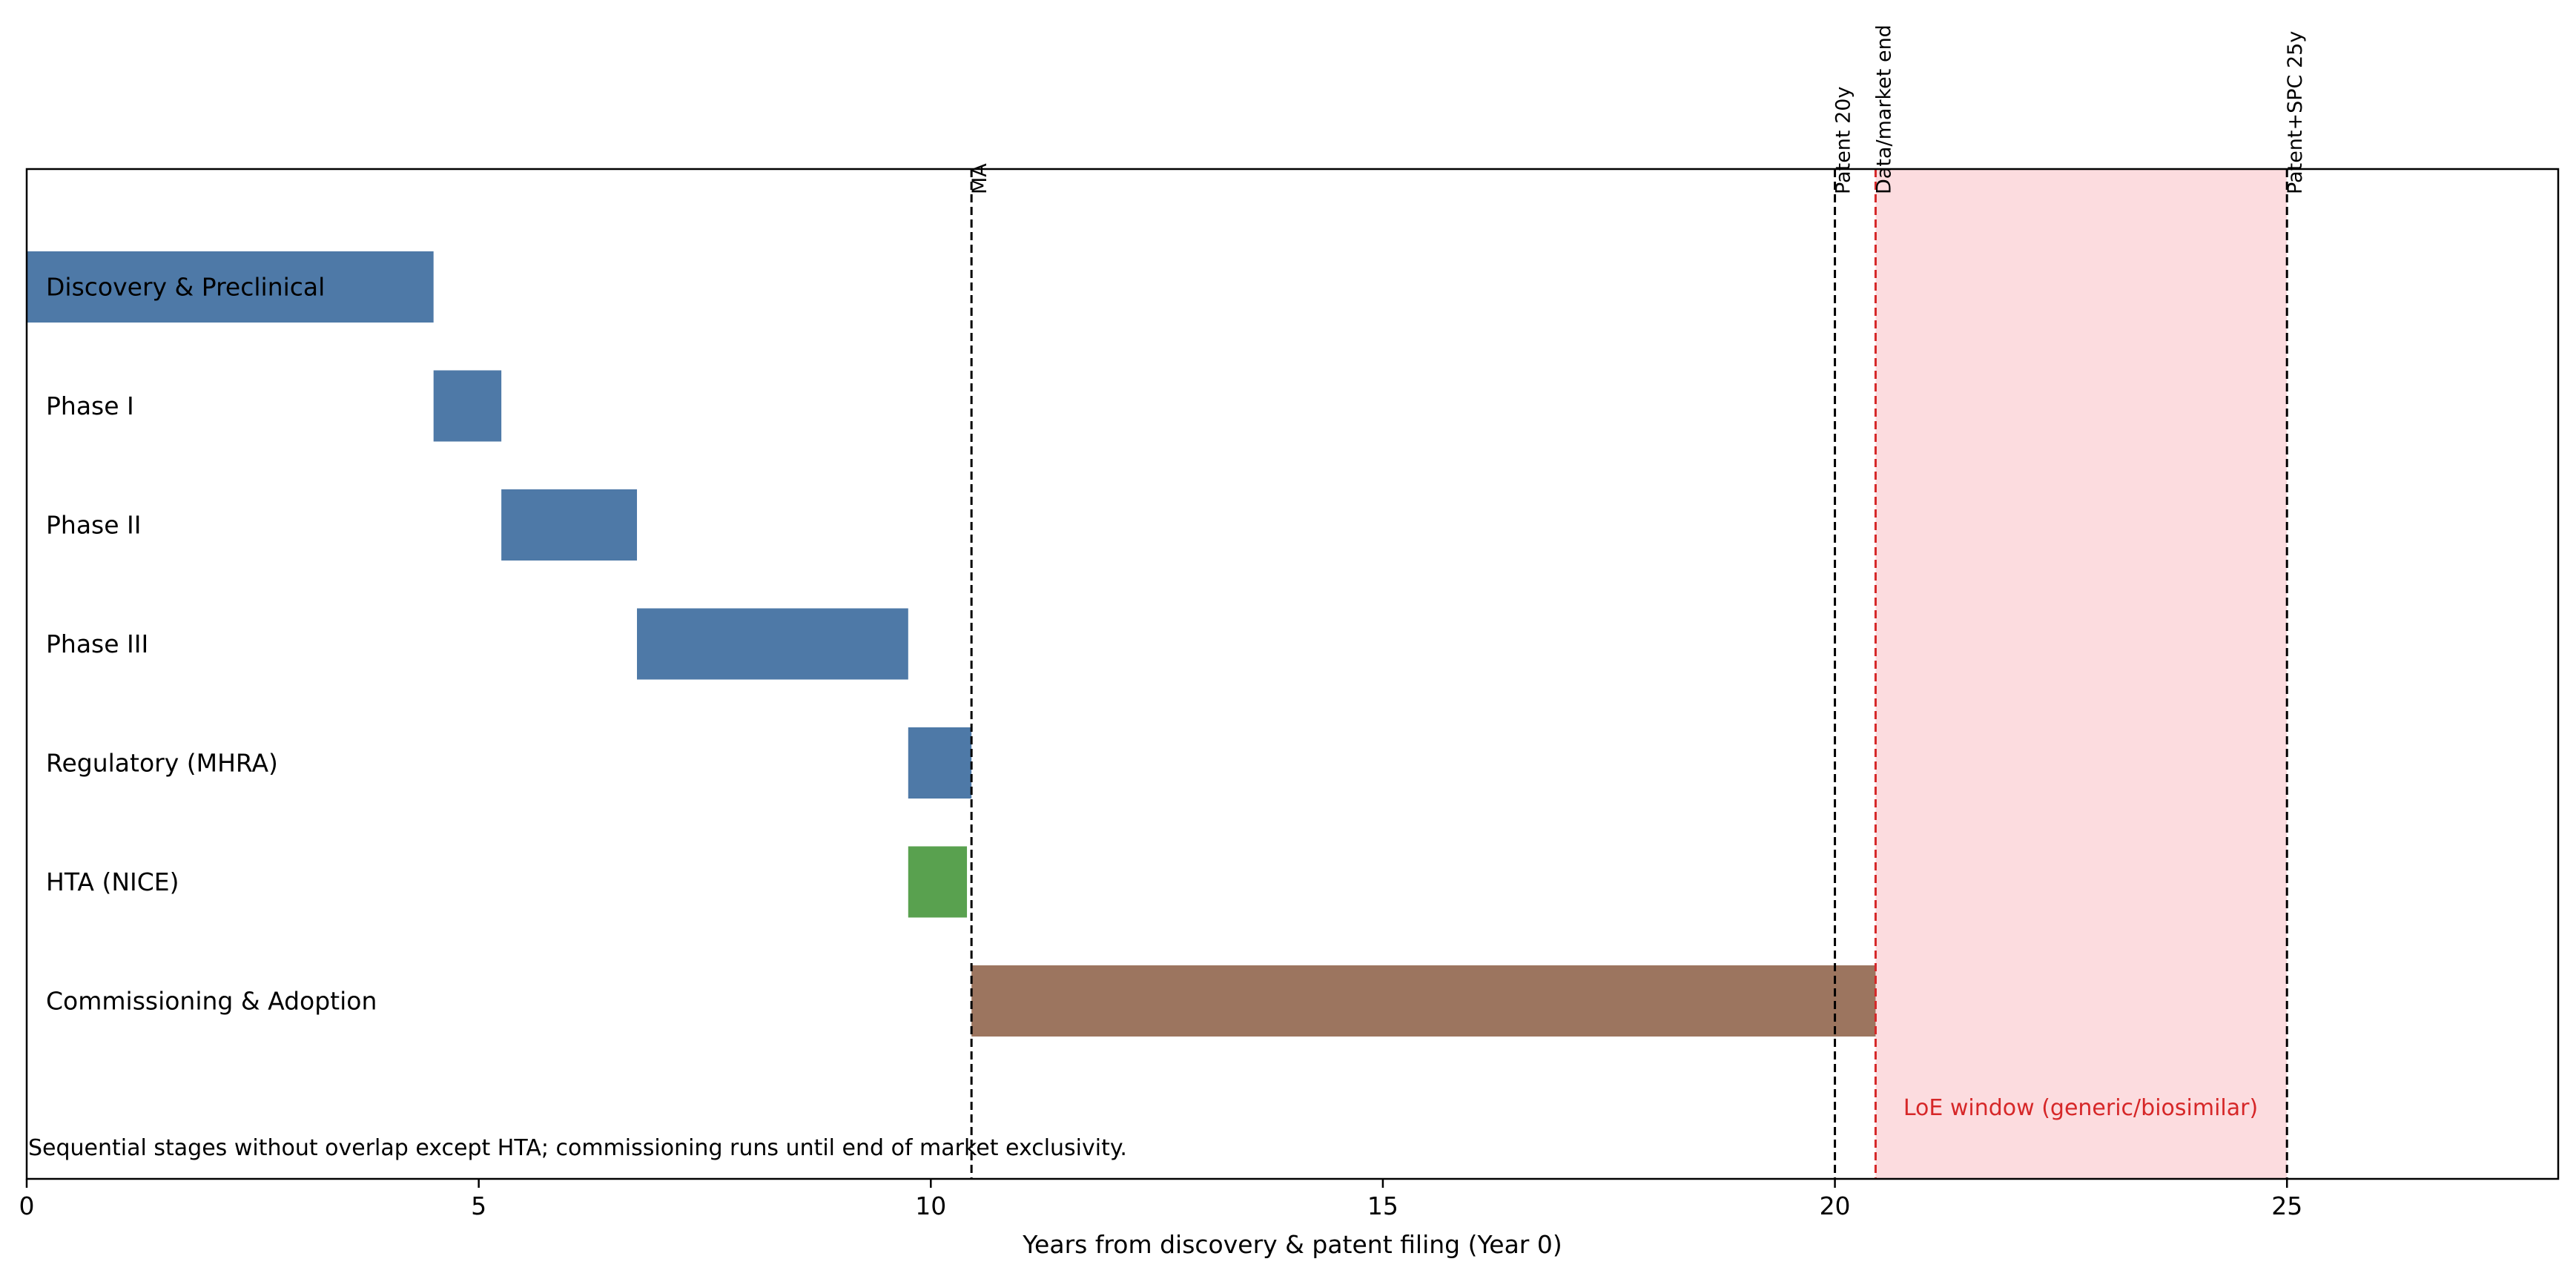  What do you see at coordinates (1835, 1205) in the screenshot?
I see `x-tick-label: 20` at bounding box center [1835, 1205].